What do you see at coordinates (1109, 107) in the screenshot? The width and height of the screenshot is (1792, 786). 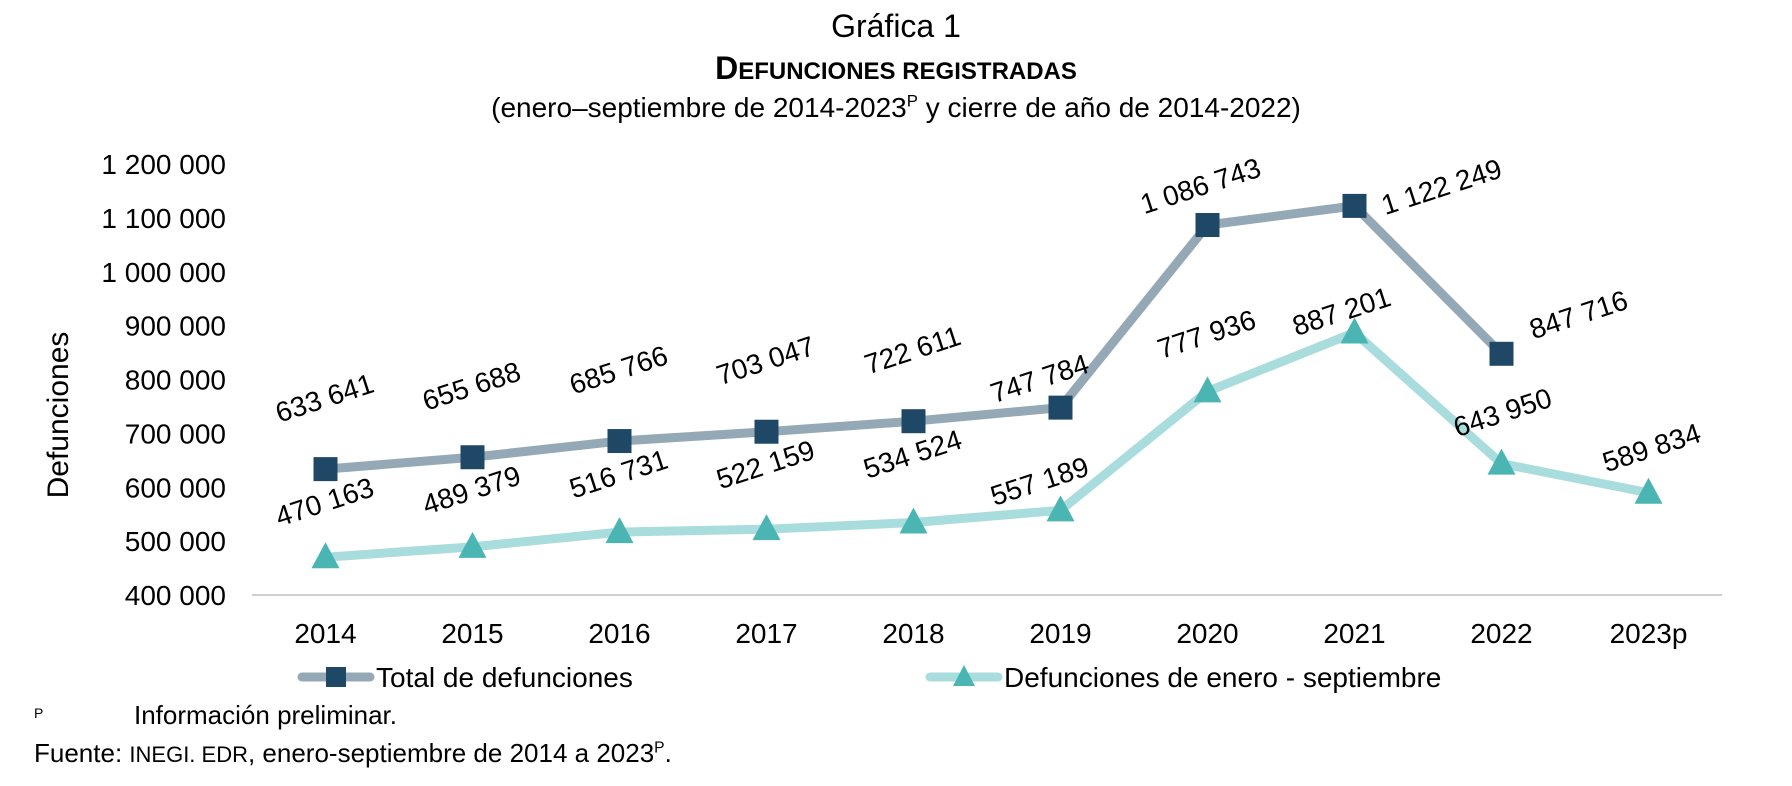 I see `chart-subtitle-post: y cierre de año de 2014-2022)` at bounding box center [1109, 107].